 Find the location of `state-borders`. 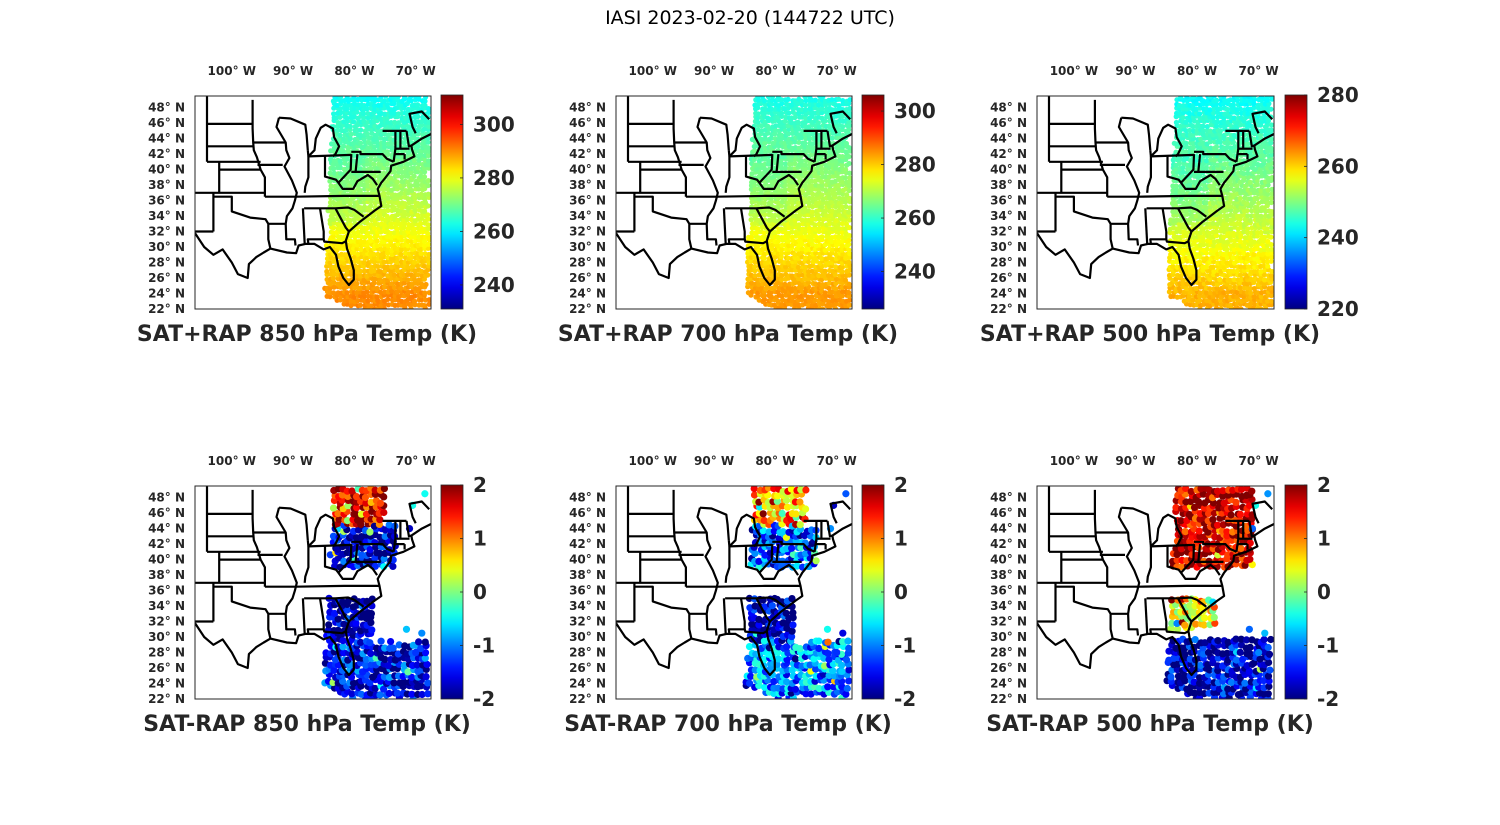

state-borders is located at coordinates (734, 191).